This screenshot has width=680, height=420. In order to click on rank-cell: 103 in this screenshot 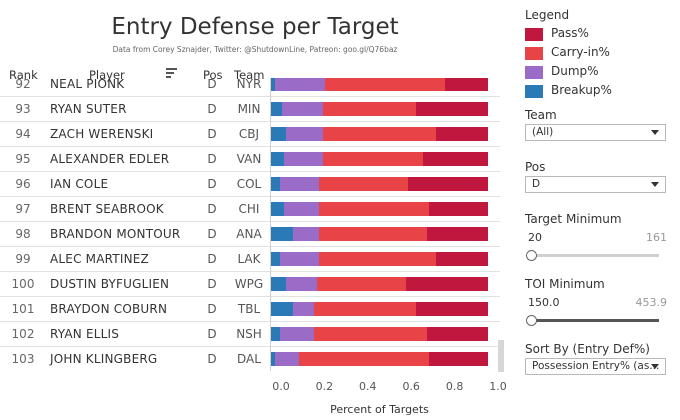, I will do `click(23, 359)`.